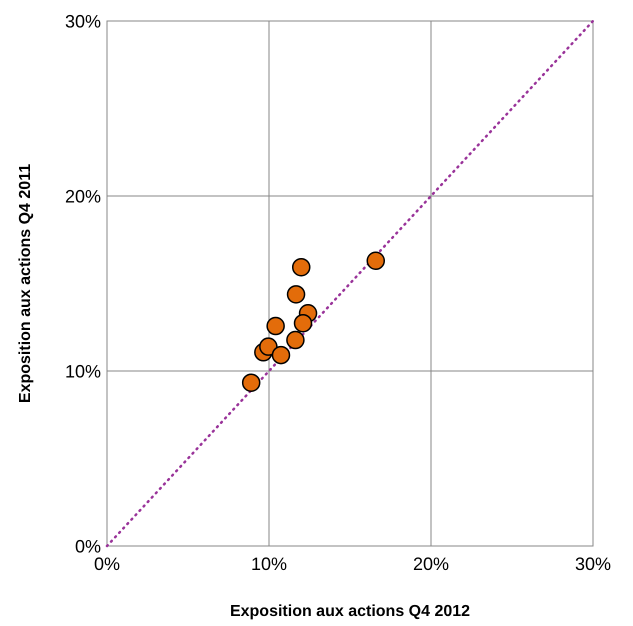 The width and height of the screenshot is (633, 626). I want to click on y-axis-title: Exposition aux actions Q4 2011, so click(25, 284).